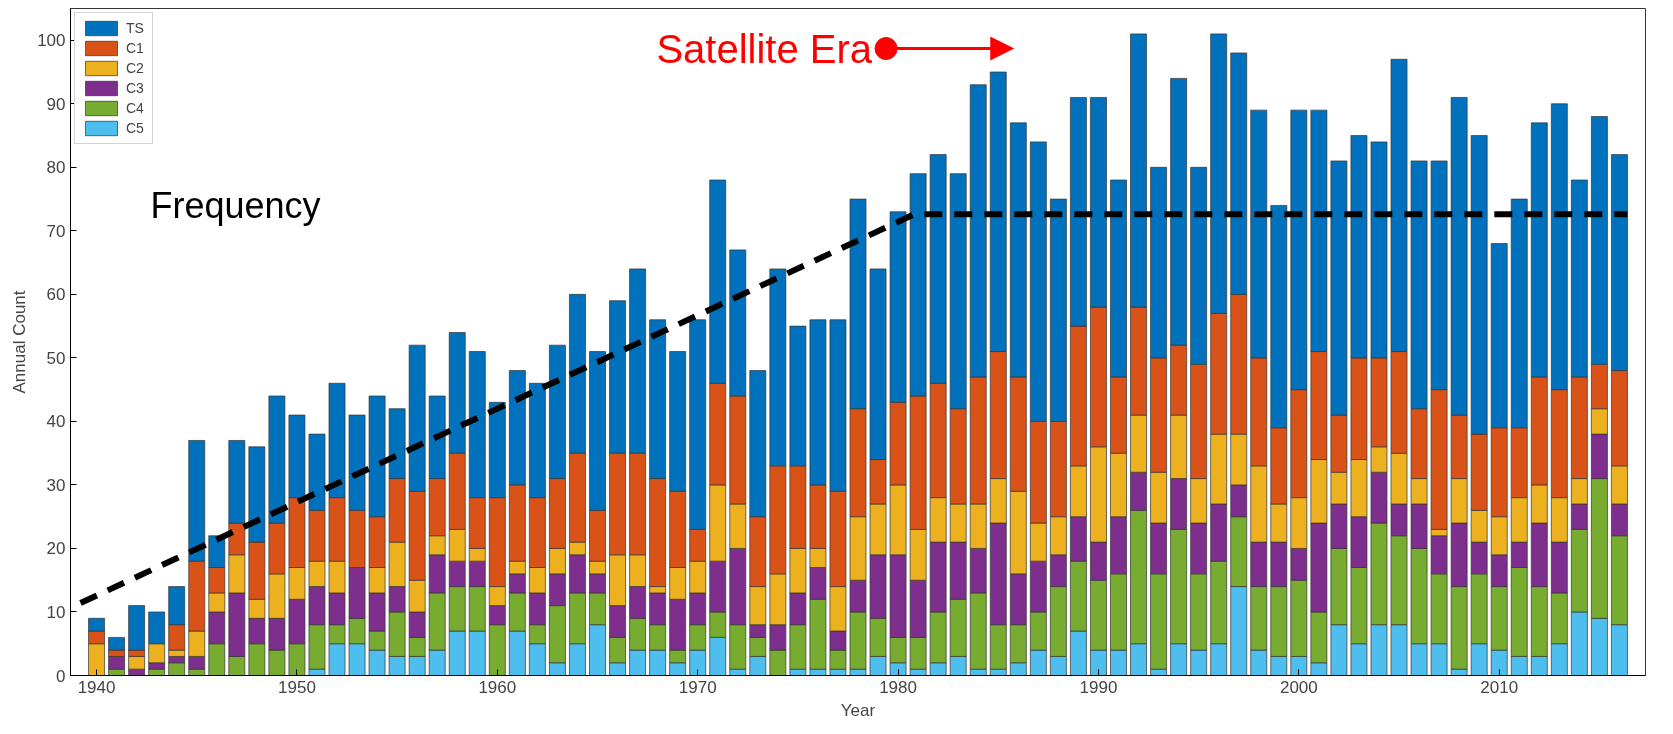  Describe the element at coordinates (297, 687) in the screenshot. I see `x-tick-label: 1950` at that location.